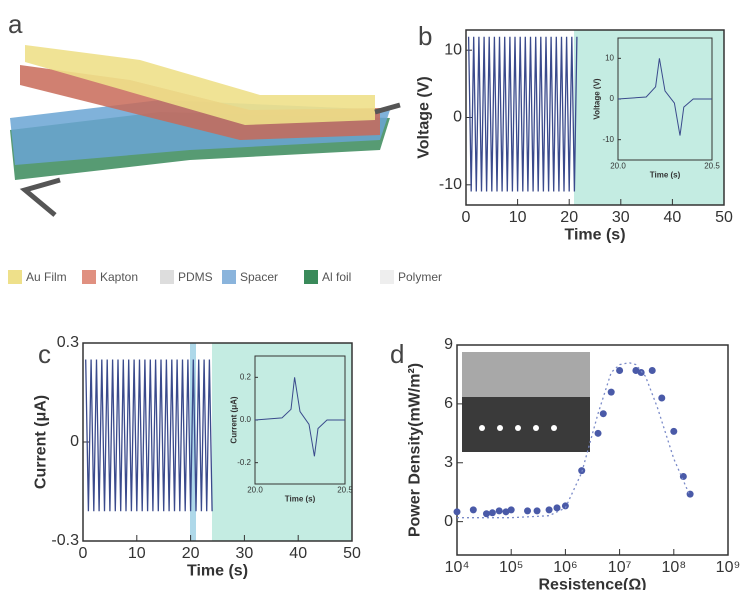 The height and width of the screenshot is (590, 743). I want to click on x-tick-label: 10⁵, so click(511, 567).